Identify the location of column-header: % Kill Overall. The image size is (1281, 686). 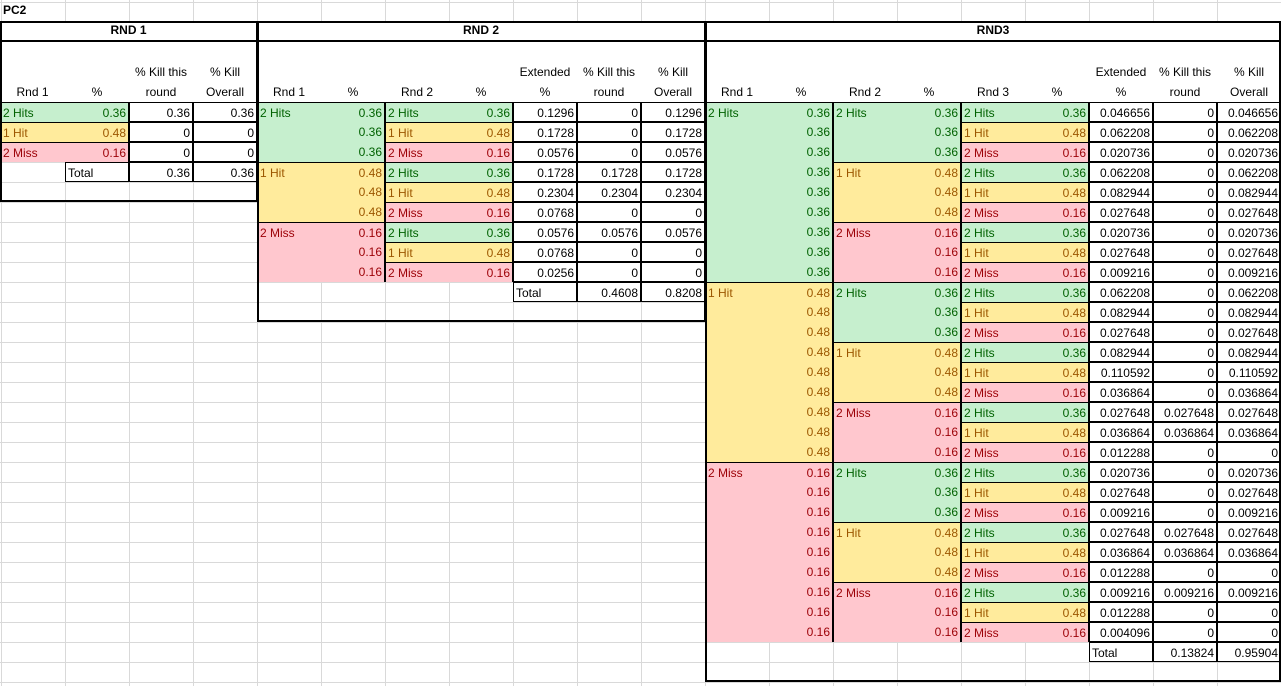
(225, 72).